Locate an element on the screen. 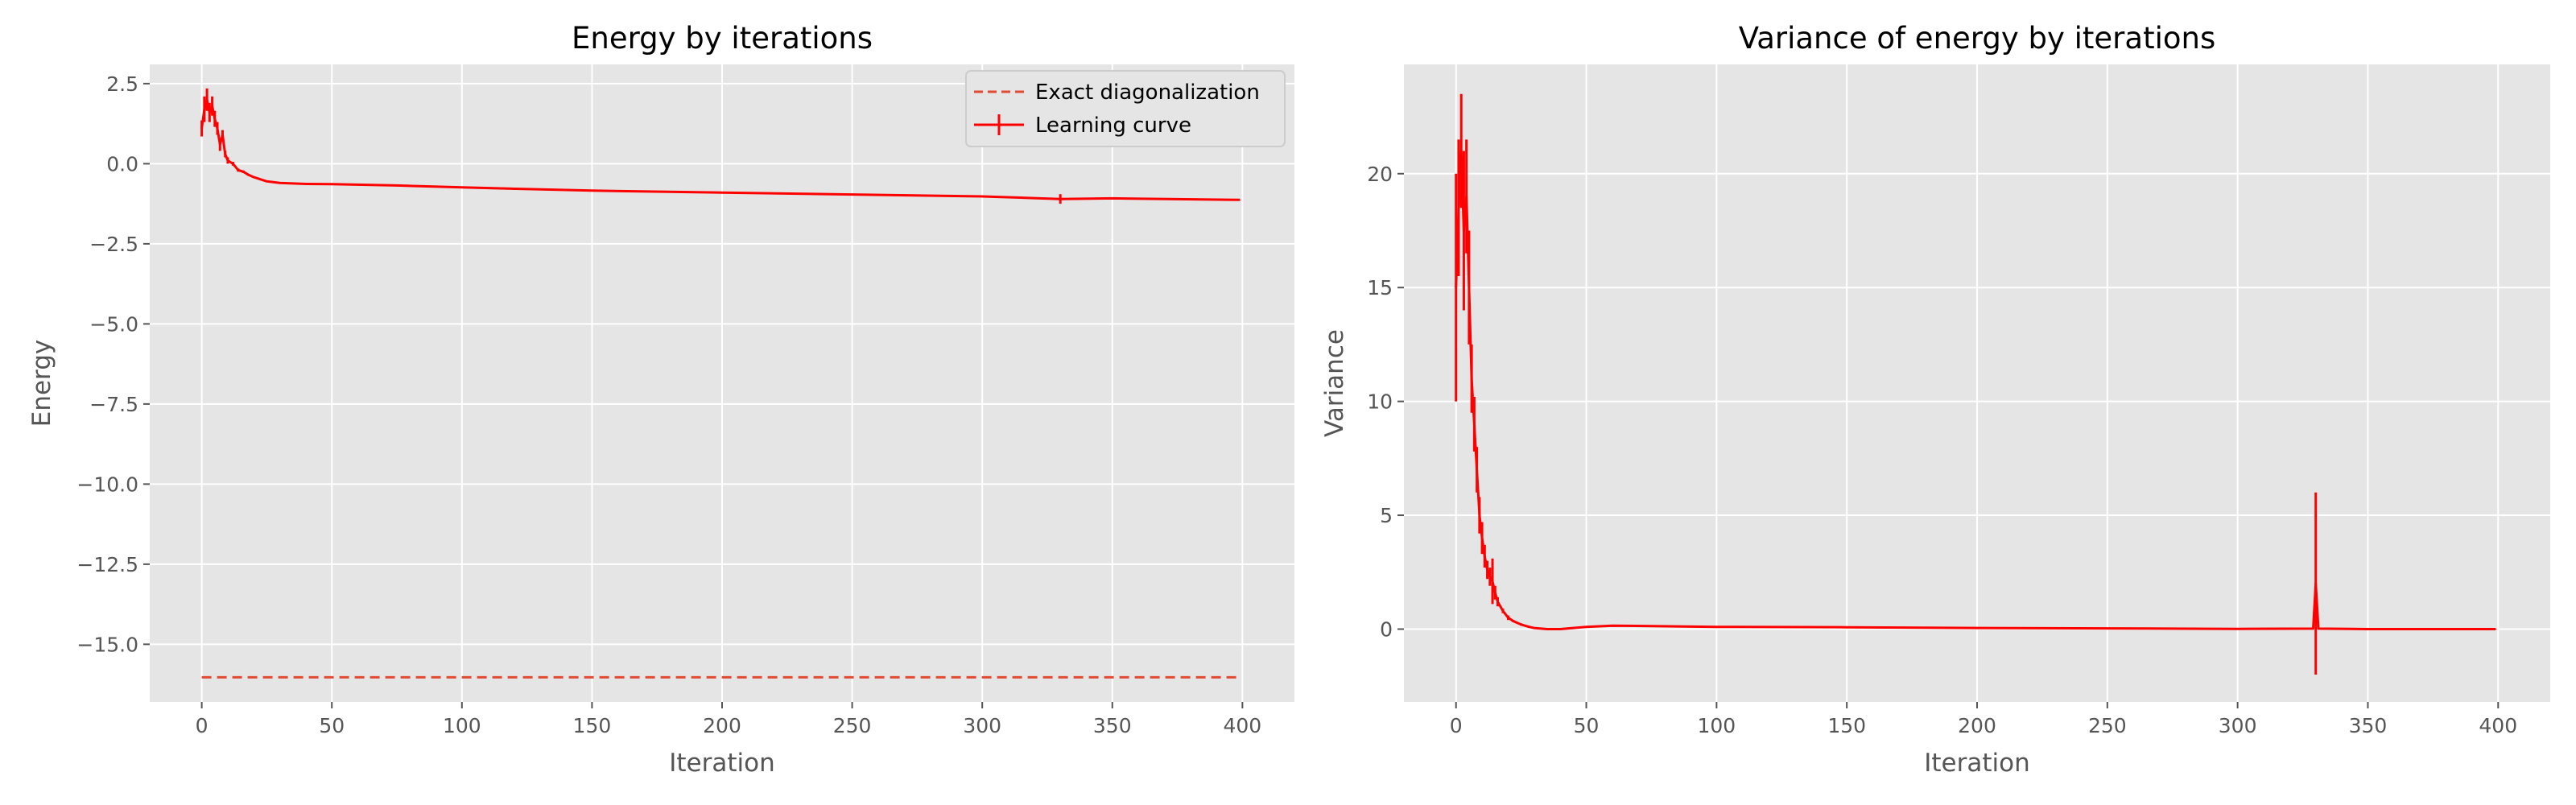 This screenshot has width=2576, height=805. energy-x-tick-label: 300 is located at coordinates (982, 725).